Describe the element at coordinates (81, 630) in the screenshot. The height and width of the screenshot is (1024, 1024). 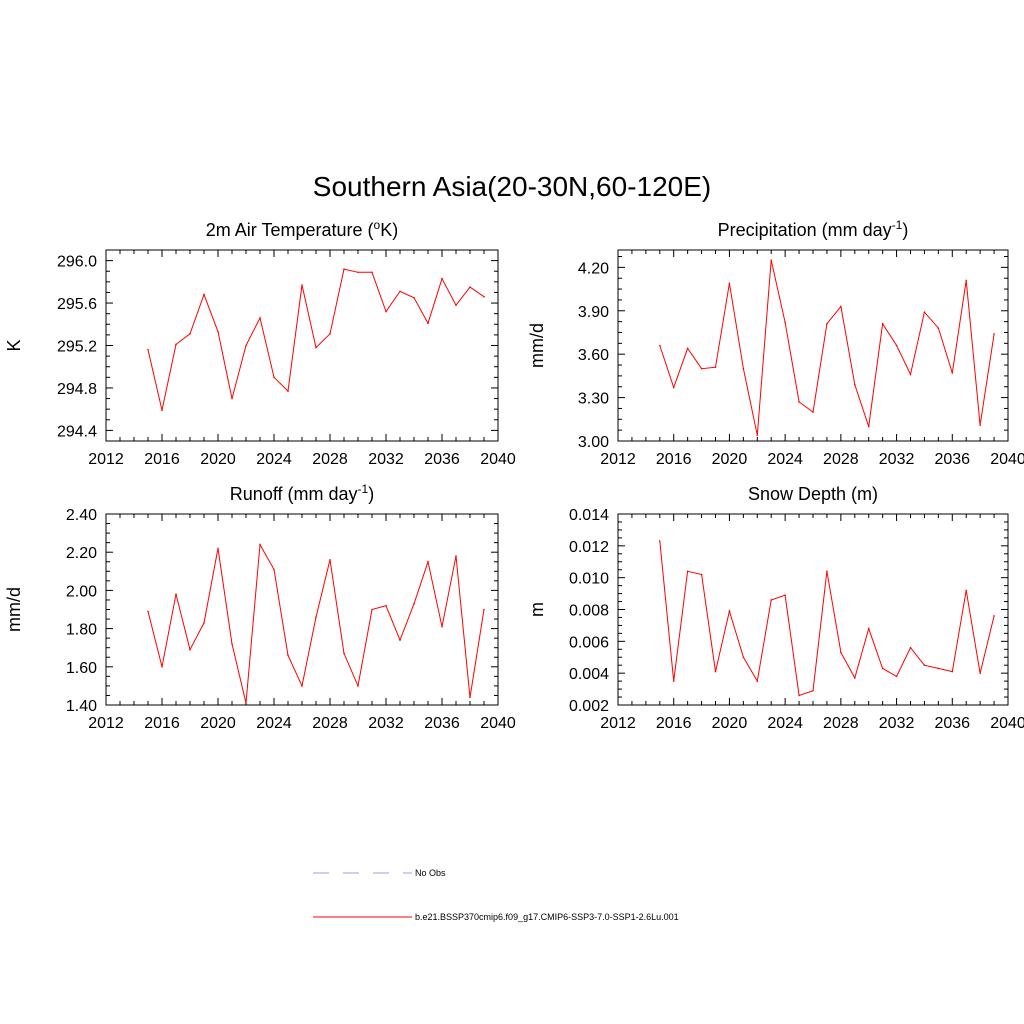
I see `y-tick-label: 1.80` at that location.